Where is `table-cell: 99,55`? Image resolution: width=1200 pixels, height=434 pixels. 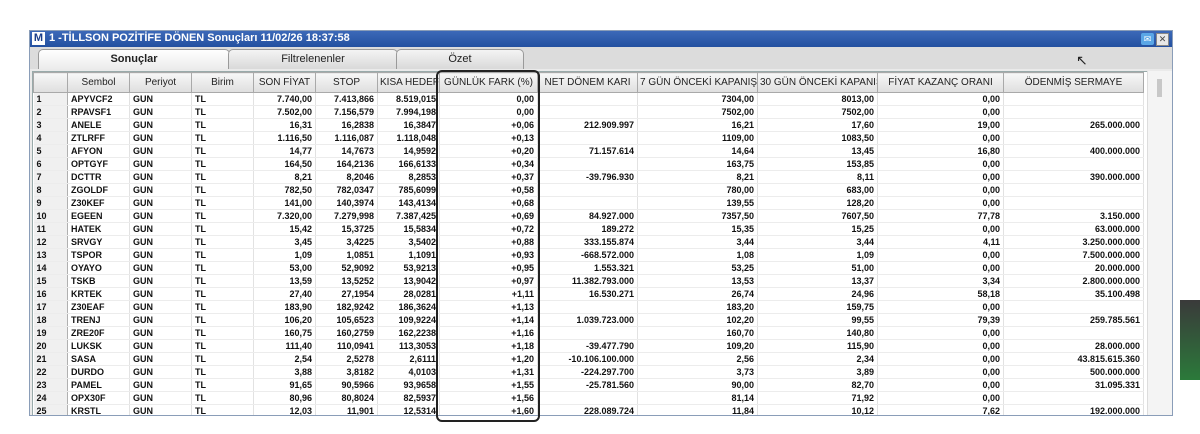 table-cell: 99,55 is located at coordinates (817, 320).